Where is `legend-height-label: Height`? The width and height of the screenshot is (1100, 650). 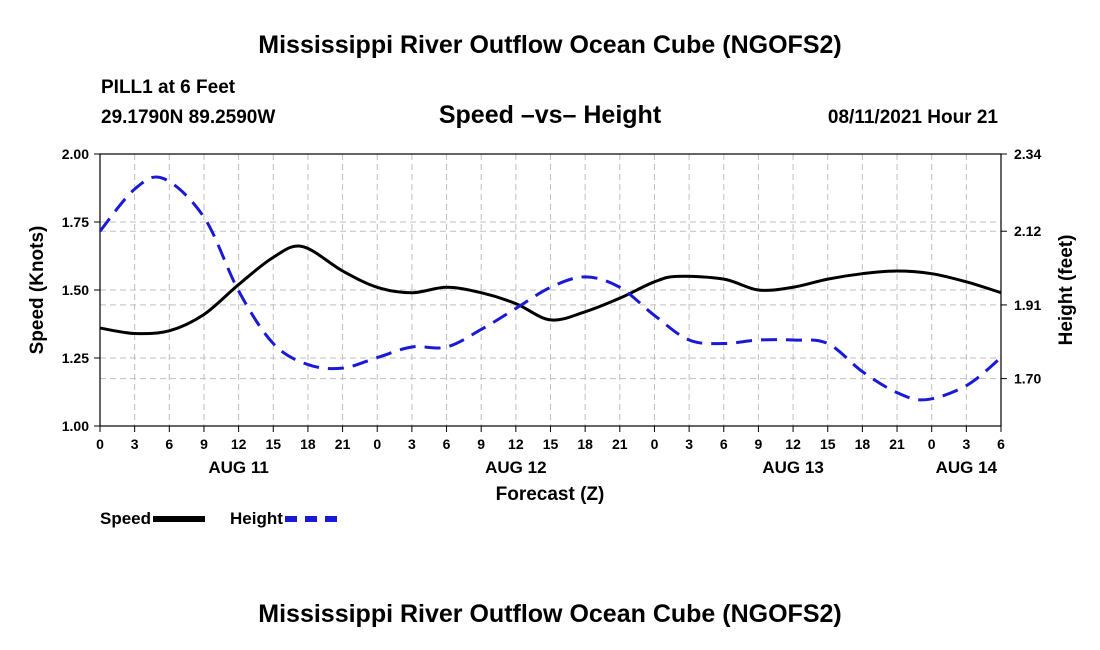 legend-height-label: Height is located at coordinates (256, 518).